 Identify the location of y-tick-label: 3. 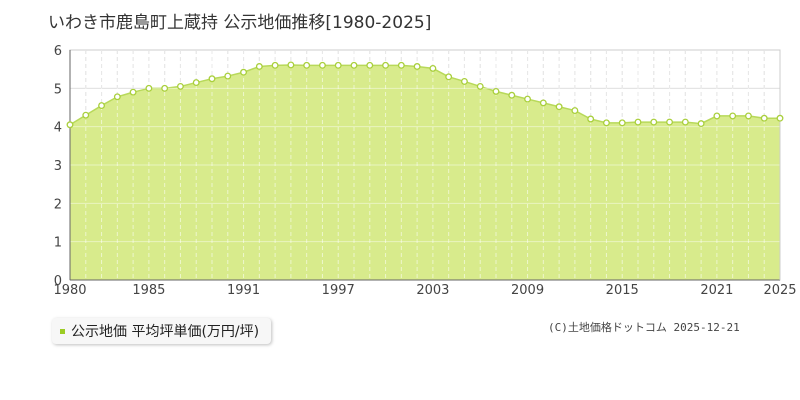
(58, 166).